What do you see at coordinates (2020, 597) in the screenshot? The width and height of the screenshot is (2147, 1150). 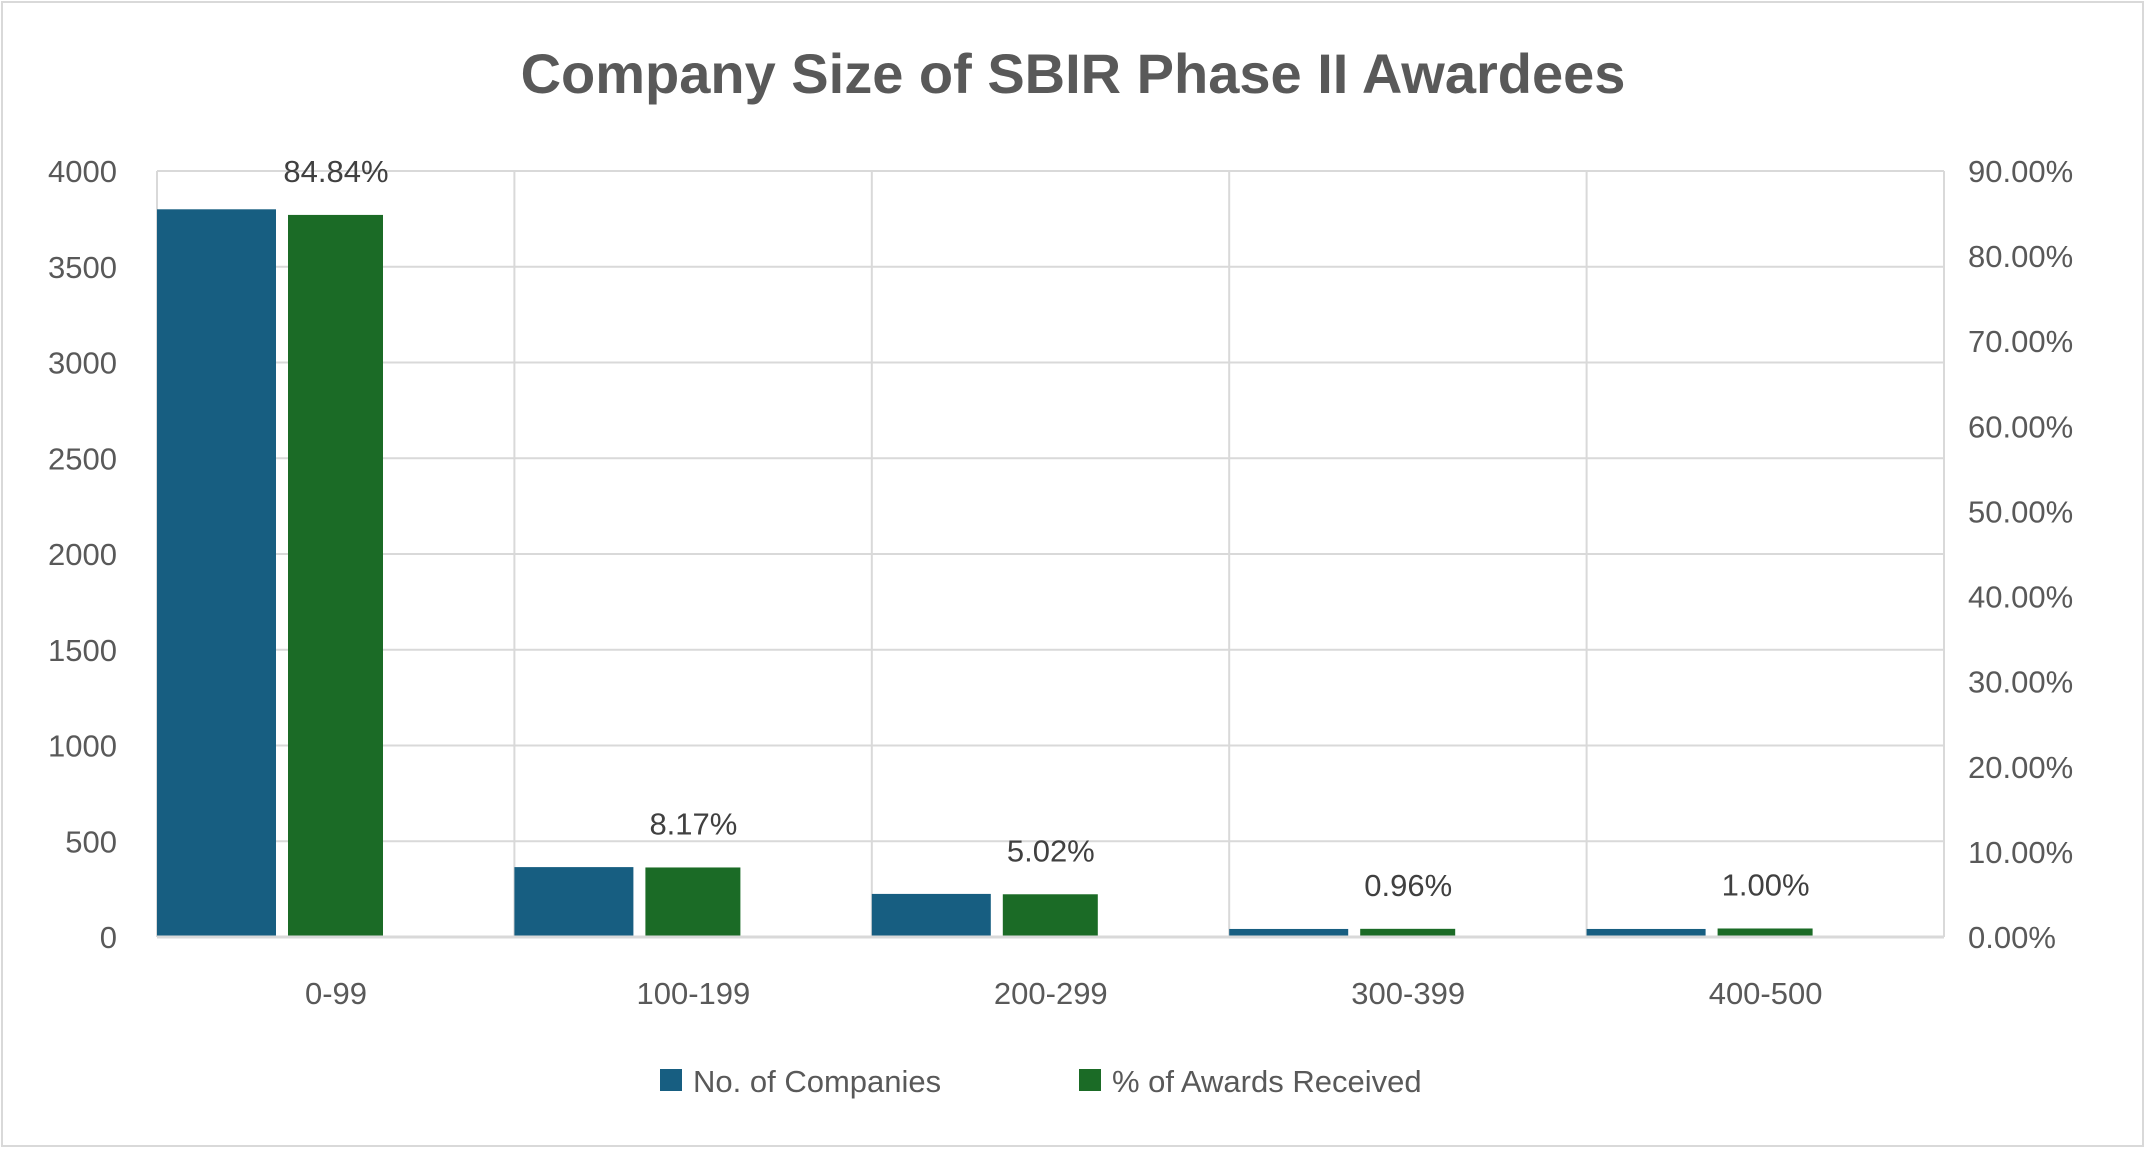 I see `y2-tick-label: 40.00%` at bounding box center [2020, 597].